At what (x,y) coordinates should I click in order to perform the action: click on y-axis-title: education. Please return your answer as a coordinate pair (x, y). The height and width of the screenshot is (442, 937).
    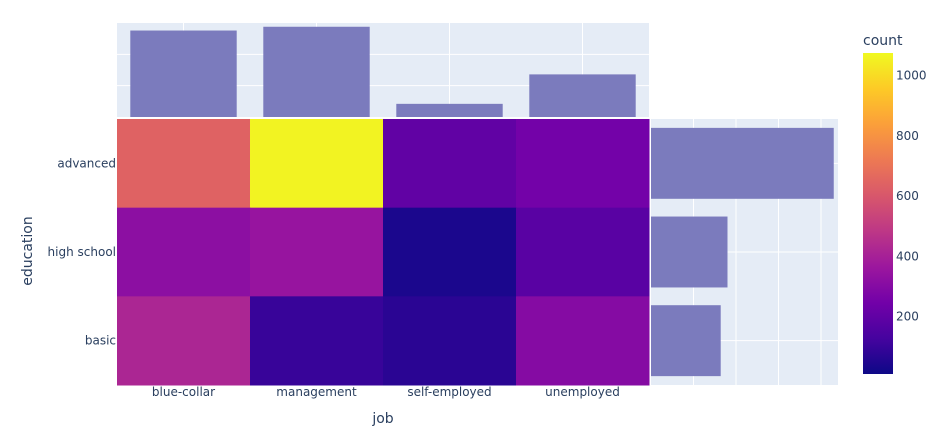
    Looking at the image, I should click on (28, 250).